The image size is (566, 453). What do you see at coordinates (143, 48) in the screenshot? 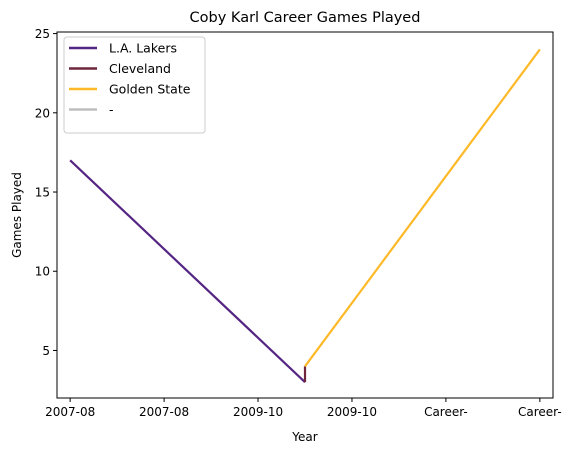
I see `legend-label-0: L.A. Lakers` at bounding box center [143, 48].